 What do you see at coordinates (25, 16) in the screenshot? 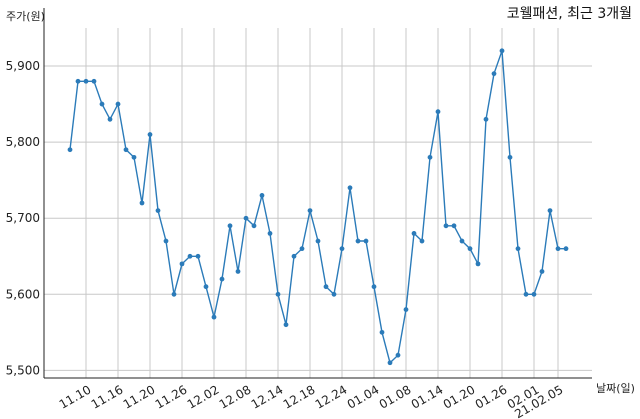
I see `y-axis-label: 주가(원)` at bounding box center [25, 16].